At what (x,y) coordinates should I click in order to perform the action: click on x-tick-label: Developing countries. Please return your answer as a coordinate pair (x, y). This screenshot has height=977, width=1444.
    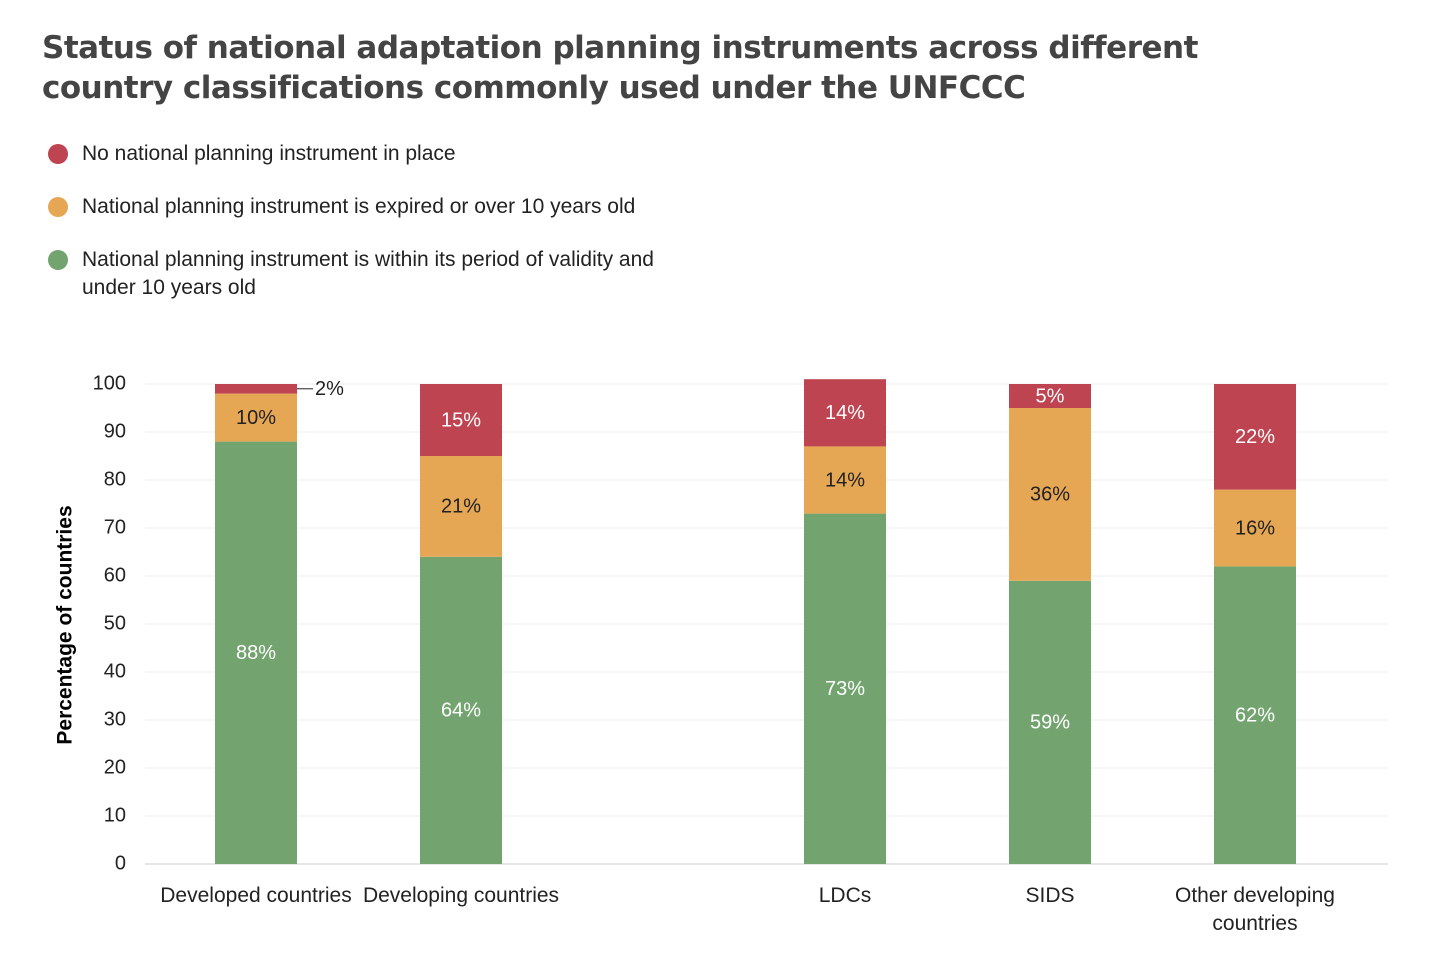
    Looking at the image, I should click on (461, 895).